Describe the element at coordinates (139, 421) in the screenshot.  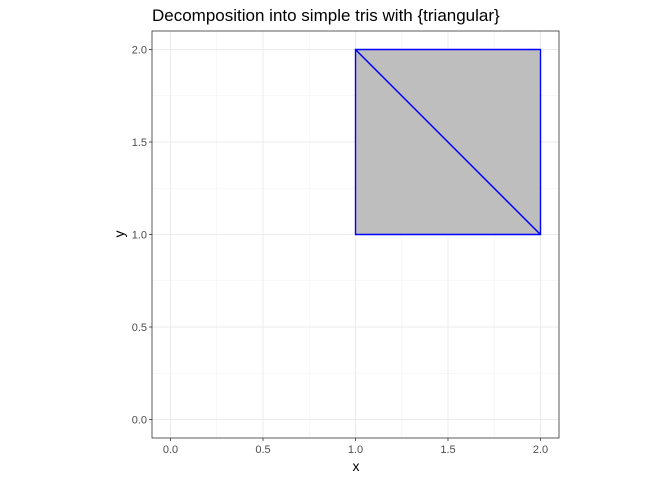
I see `y-tick-label: 0.0` at that location.